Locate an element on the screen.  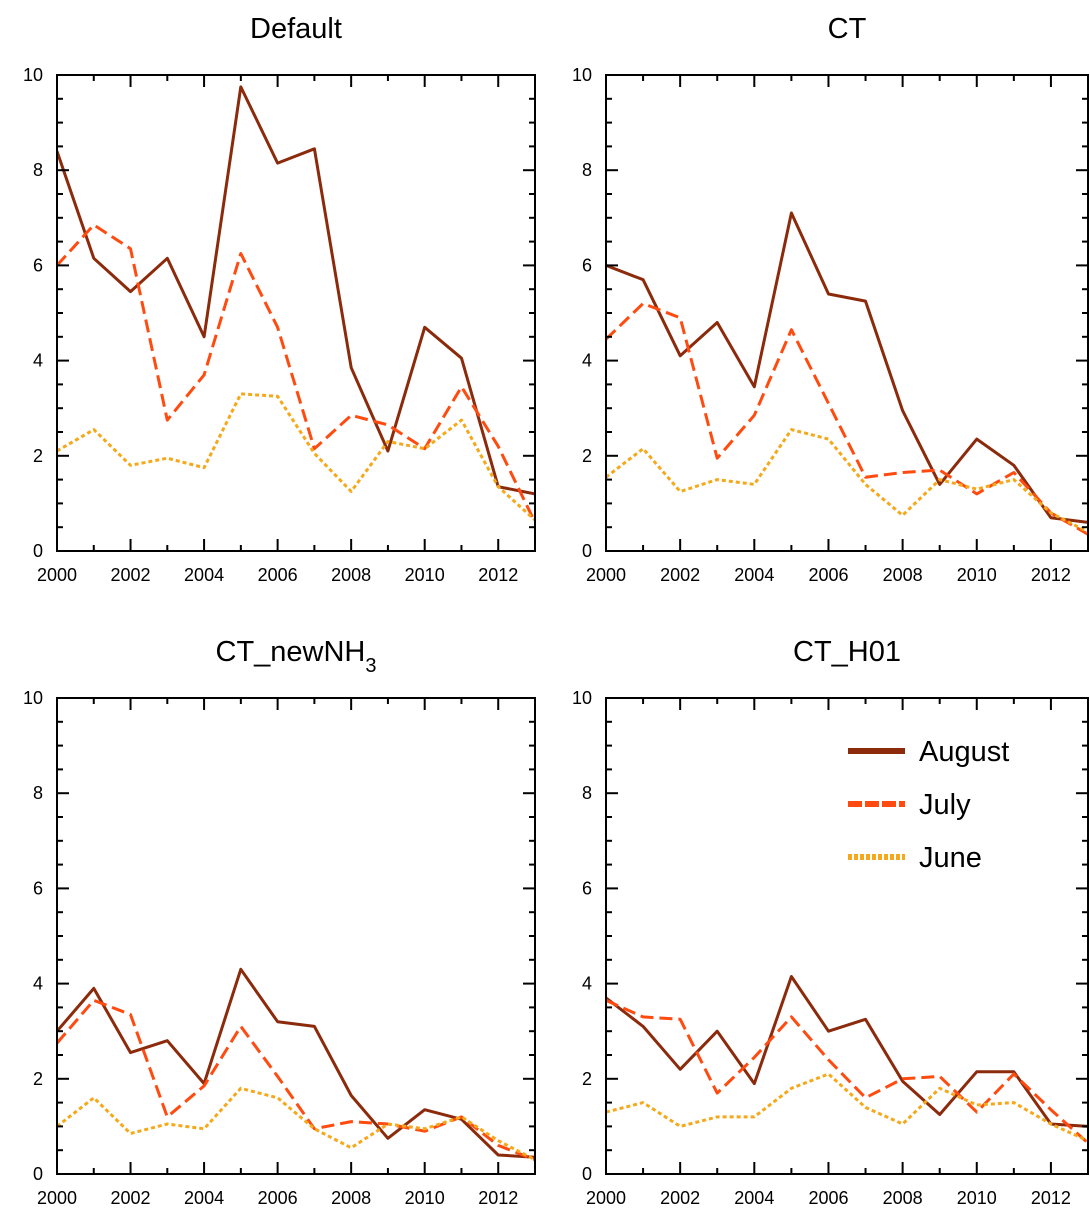
legend-label-july: July is located at coordinates (945, 805).